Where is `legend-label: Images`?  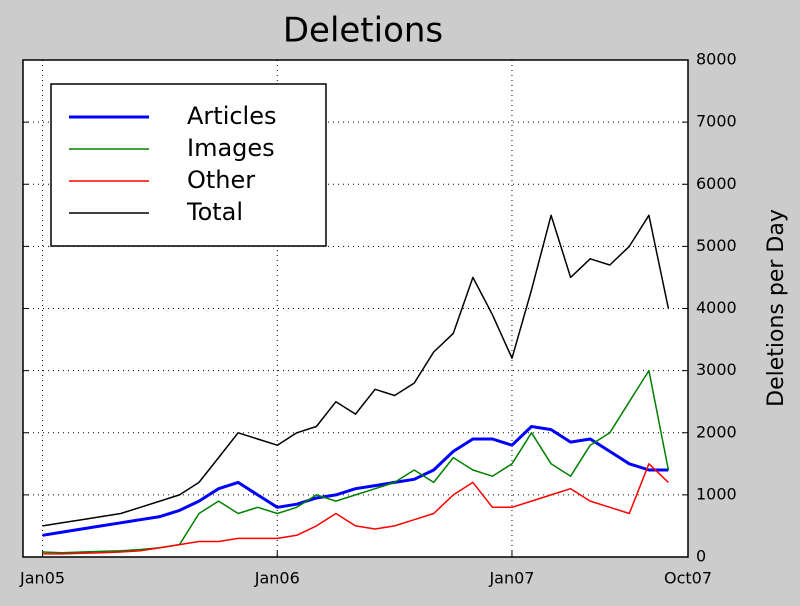
legend-label: Images is located at coordinates (231, 148).